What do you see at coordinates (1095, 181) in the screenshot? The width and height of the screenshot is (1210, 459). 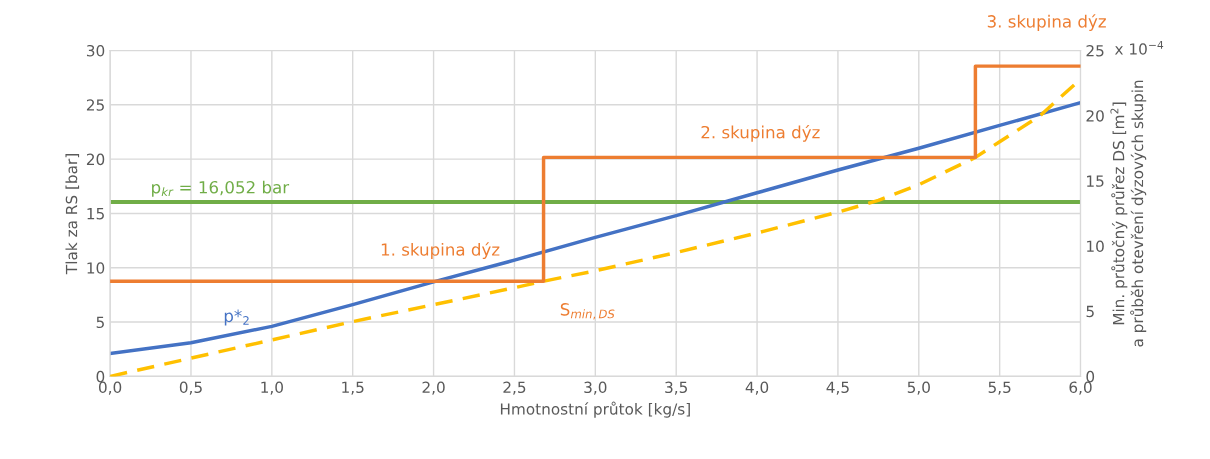 I see `y2-tick-label: 15` at bounding box center [1095, 181].